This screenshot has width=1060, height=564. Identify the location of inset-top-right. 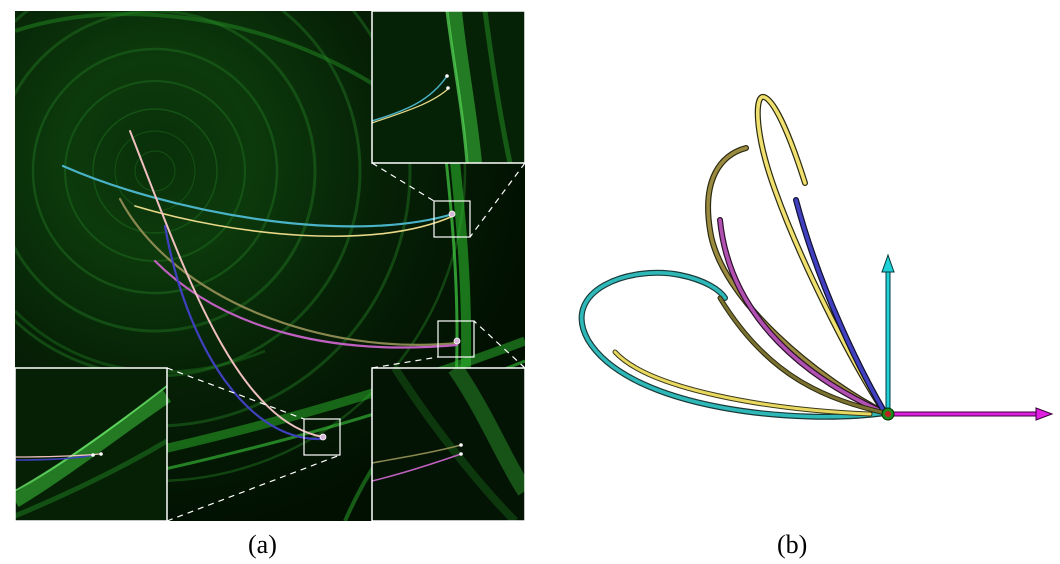
(448, 87).